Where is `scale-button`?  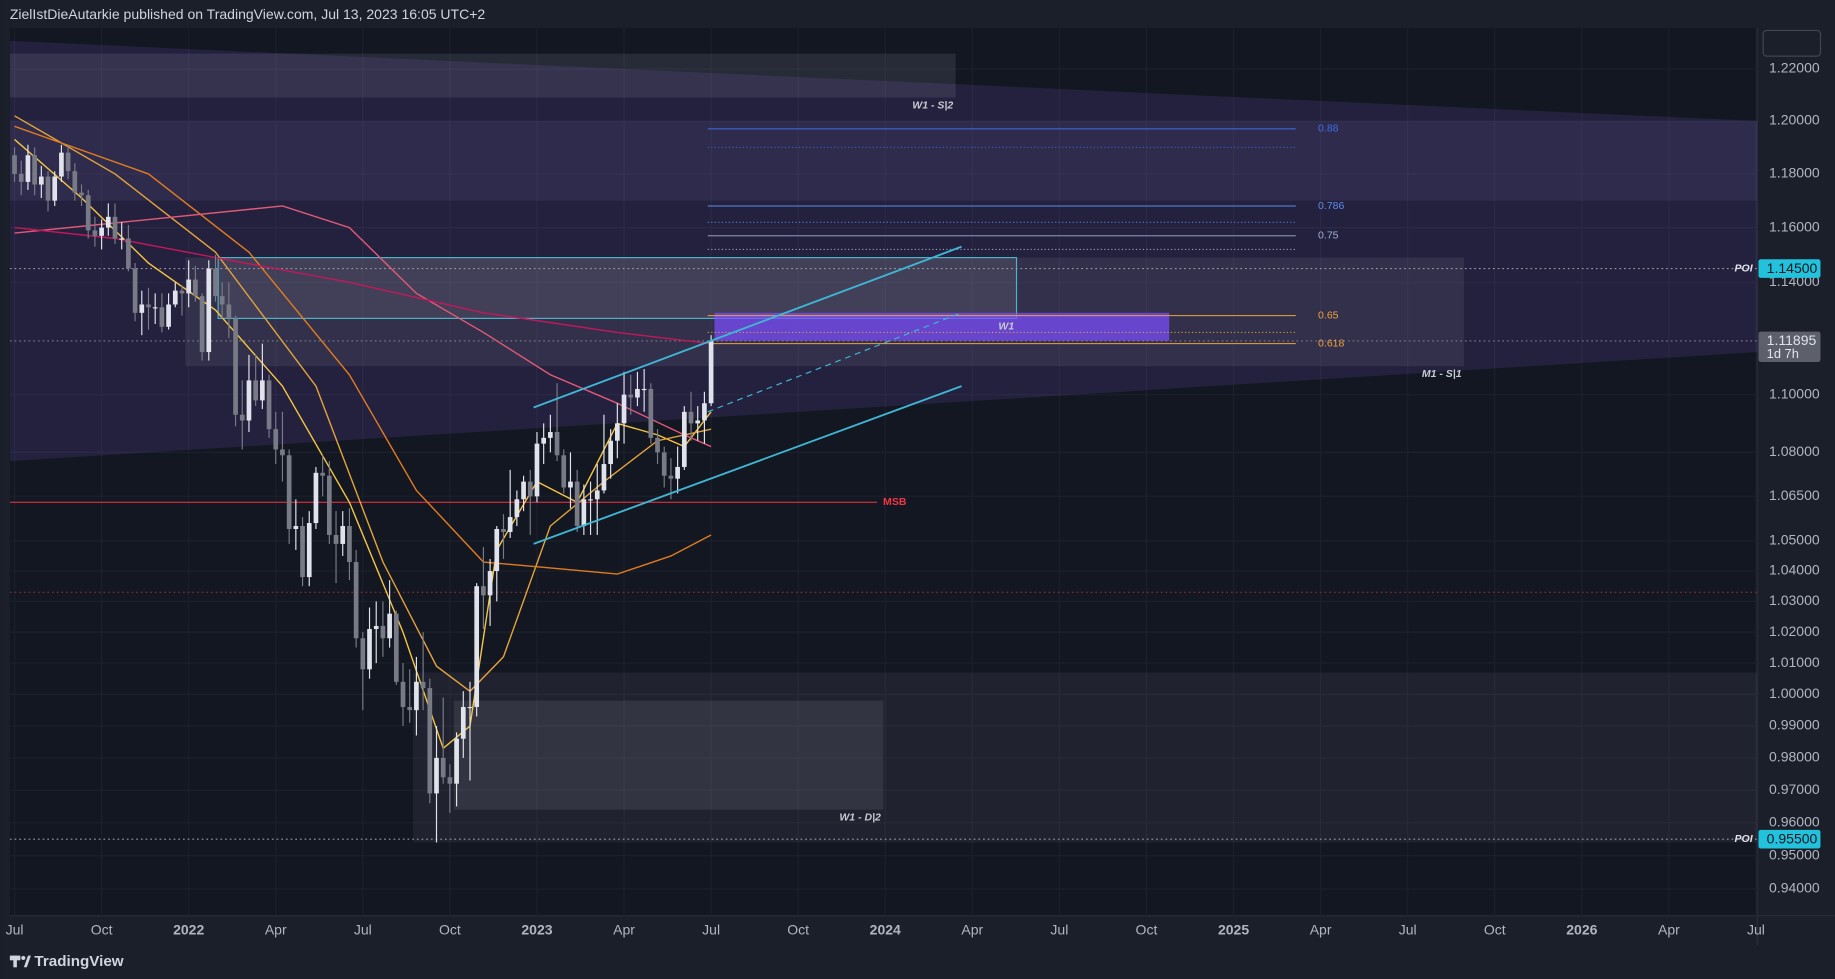 scale-button is located at coordinates (1792, 43).